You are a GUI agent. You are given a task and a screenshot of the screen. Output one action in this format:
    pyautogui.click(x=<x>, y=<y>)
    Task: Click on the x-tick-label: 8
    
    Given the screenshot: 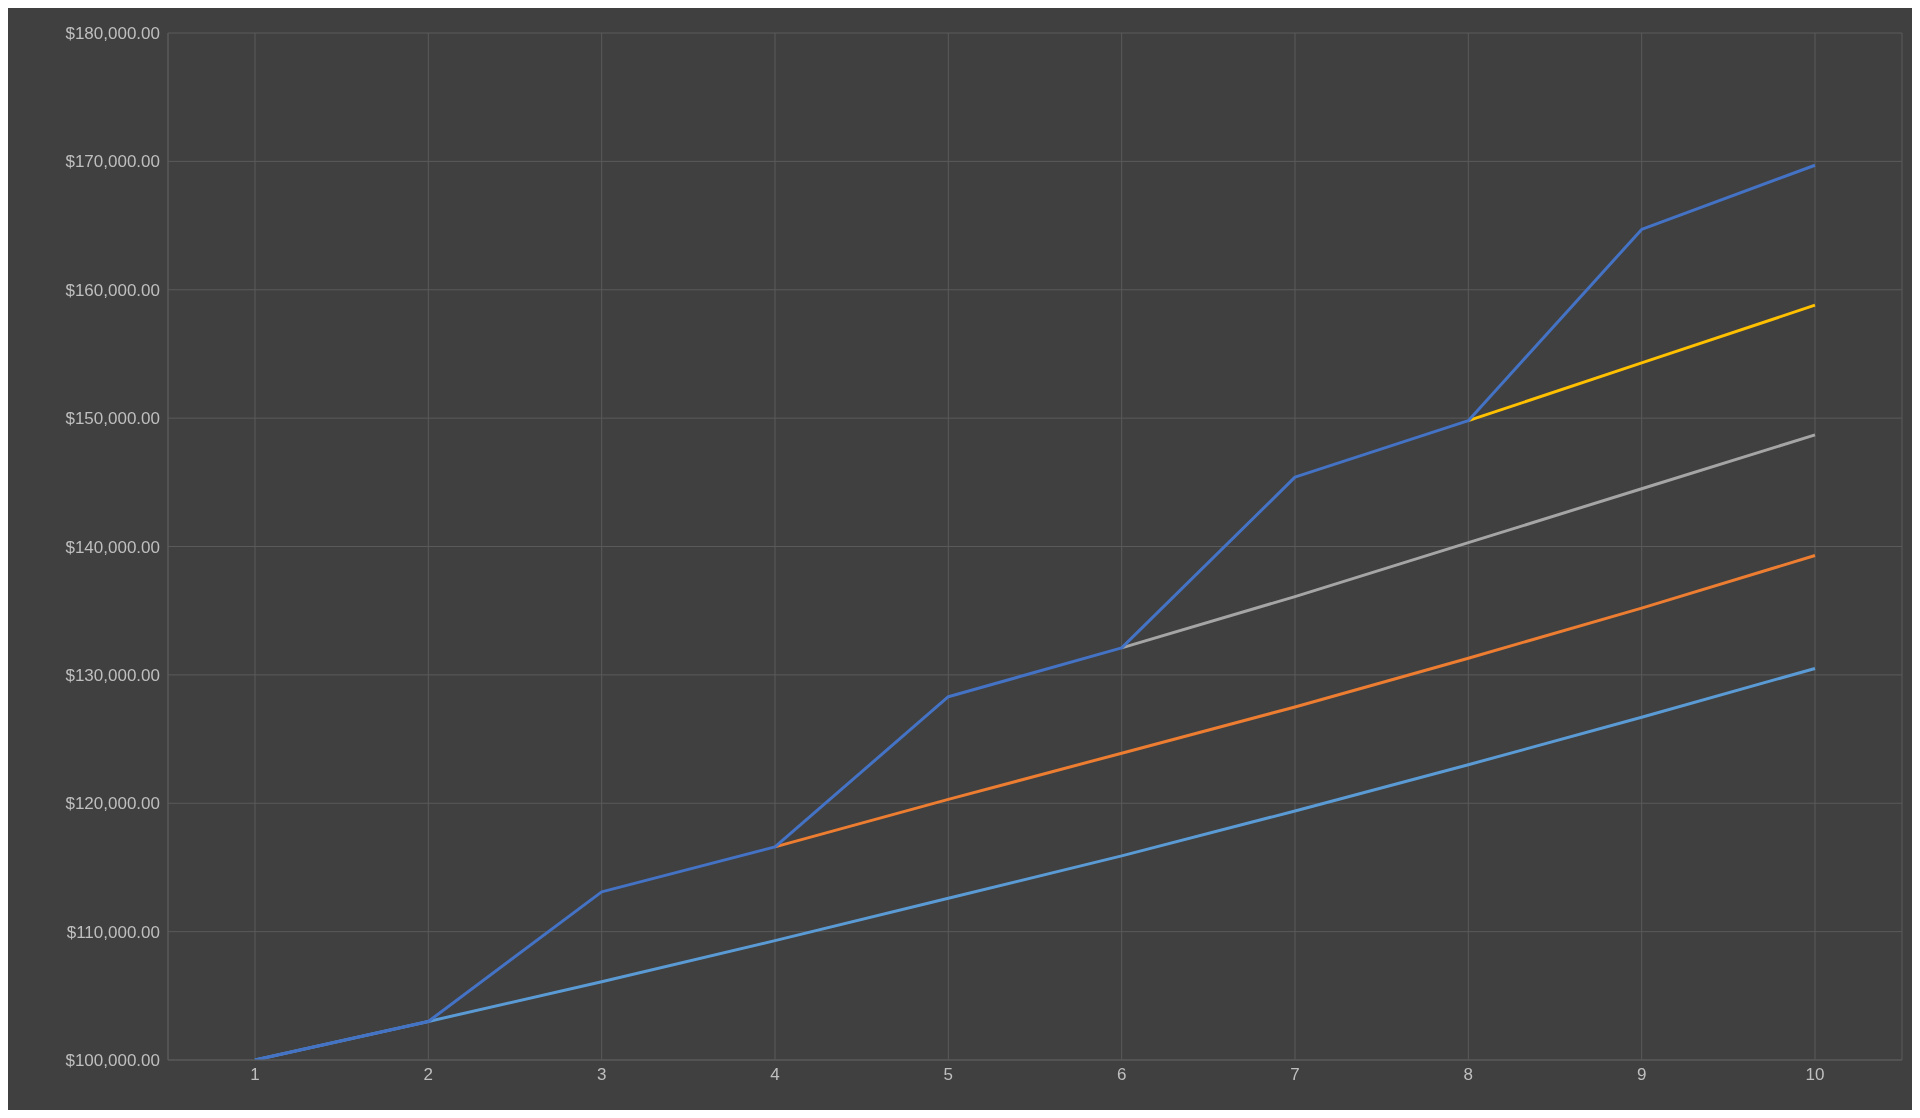 What is the action you would take?
    pyautogui.click(x=1468, y=1075)
    